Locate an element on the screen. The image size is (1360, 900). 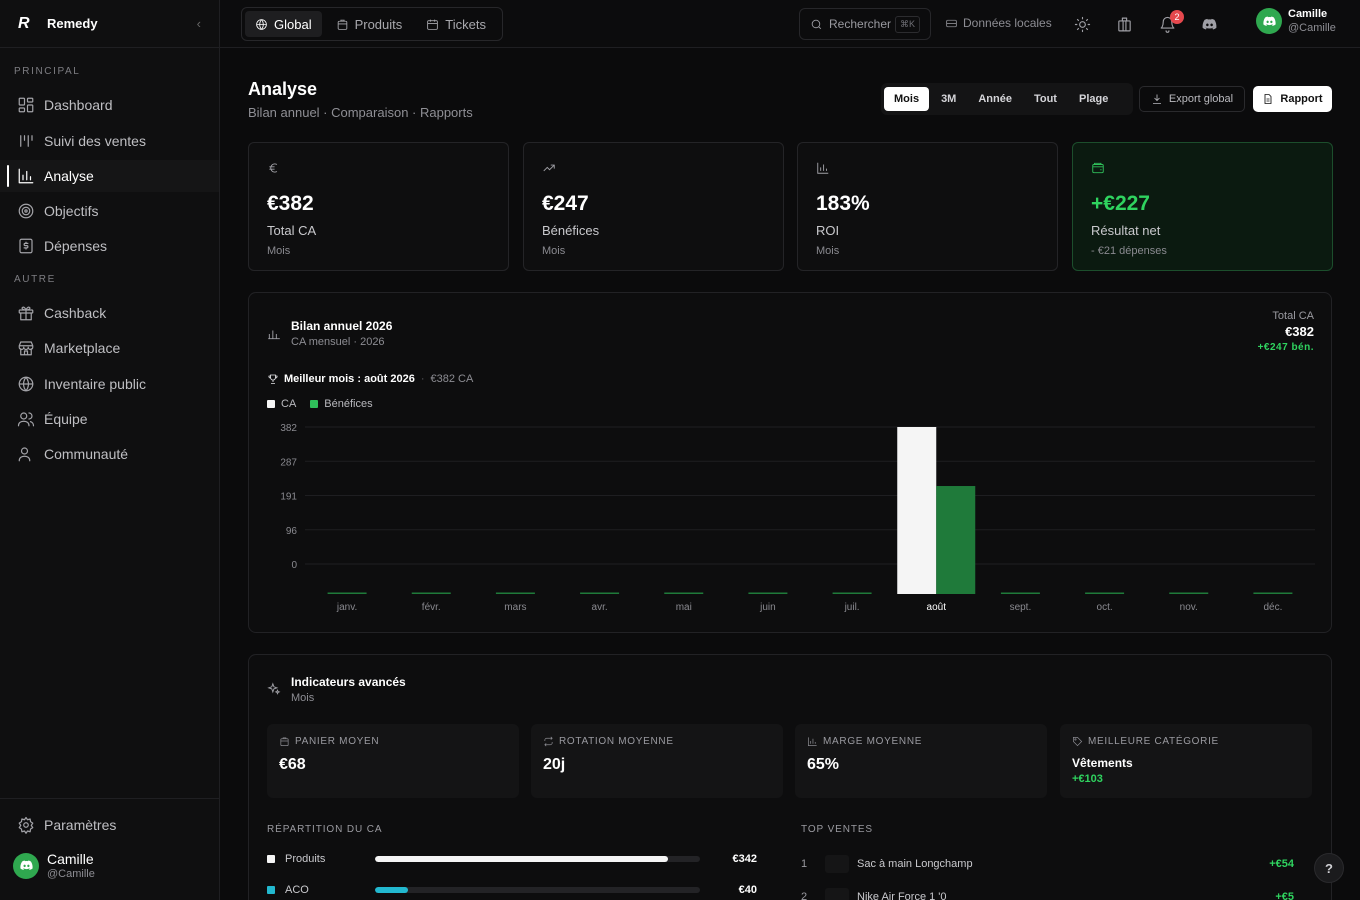
report-button: Rapport is located at coordinates (1292, 99).